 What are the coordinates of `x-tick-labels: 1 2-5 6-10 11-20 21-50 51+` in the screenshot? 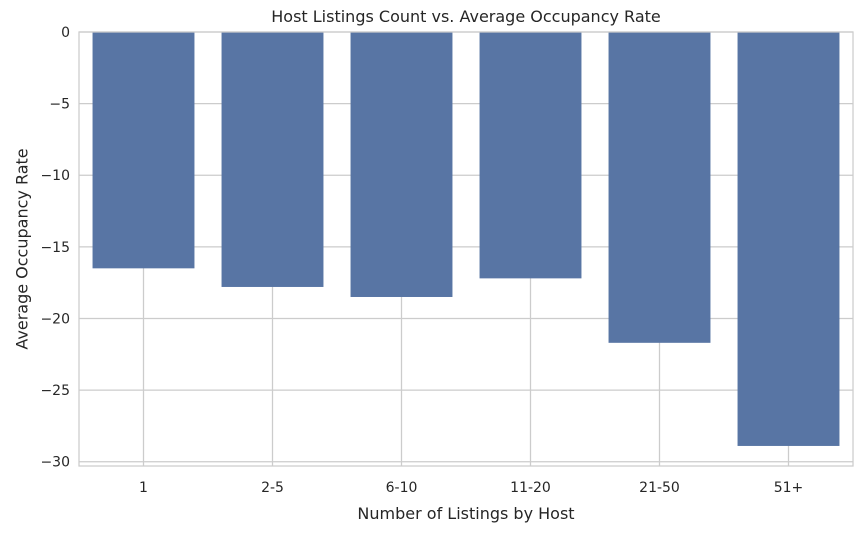 It's located at (471, 488).